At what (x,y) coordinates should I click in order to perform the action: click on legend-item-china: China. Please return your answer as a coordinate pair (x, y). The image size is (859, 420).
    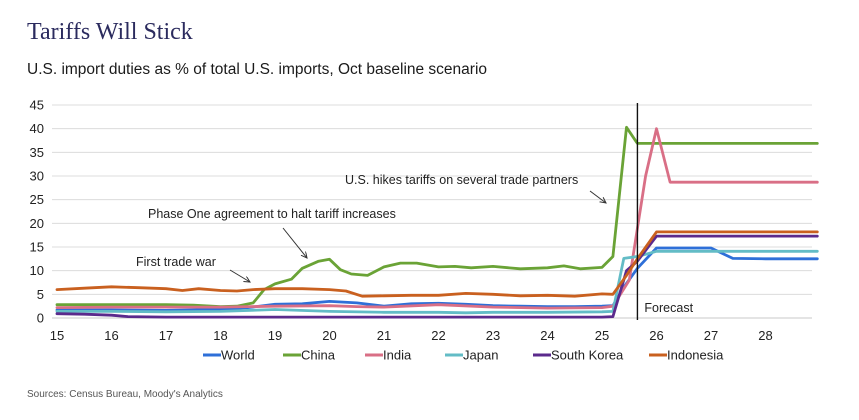
    Looking at the image, I should click on (309, 355).